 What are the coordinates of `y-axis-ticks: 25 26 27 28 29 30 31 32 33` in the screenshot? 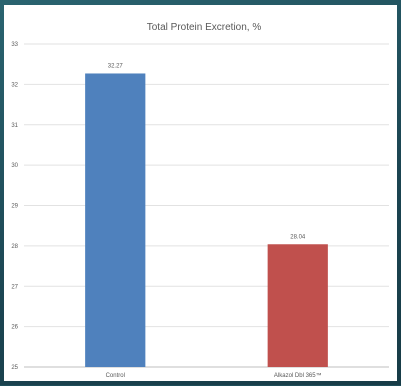 It's located at (14, 206).